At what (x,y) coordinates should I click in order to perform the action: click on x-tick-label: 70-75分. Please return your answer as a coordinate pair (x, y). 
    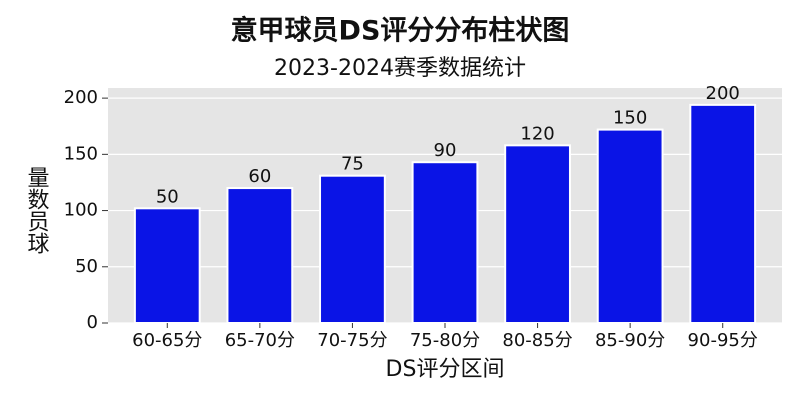
    Looking at the image, I should click on (352, 340).